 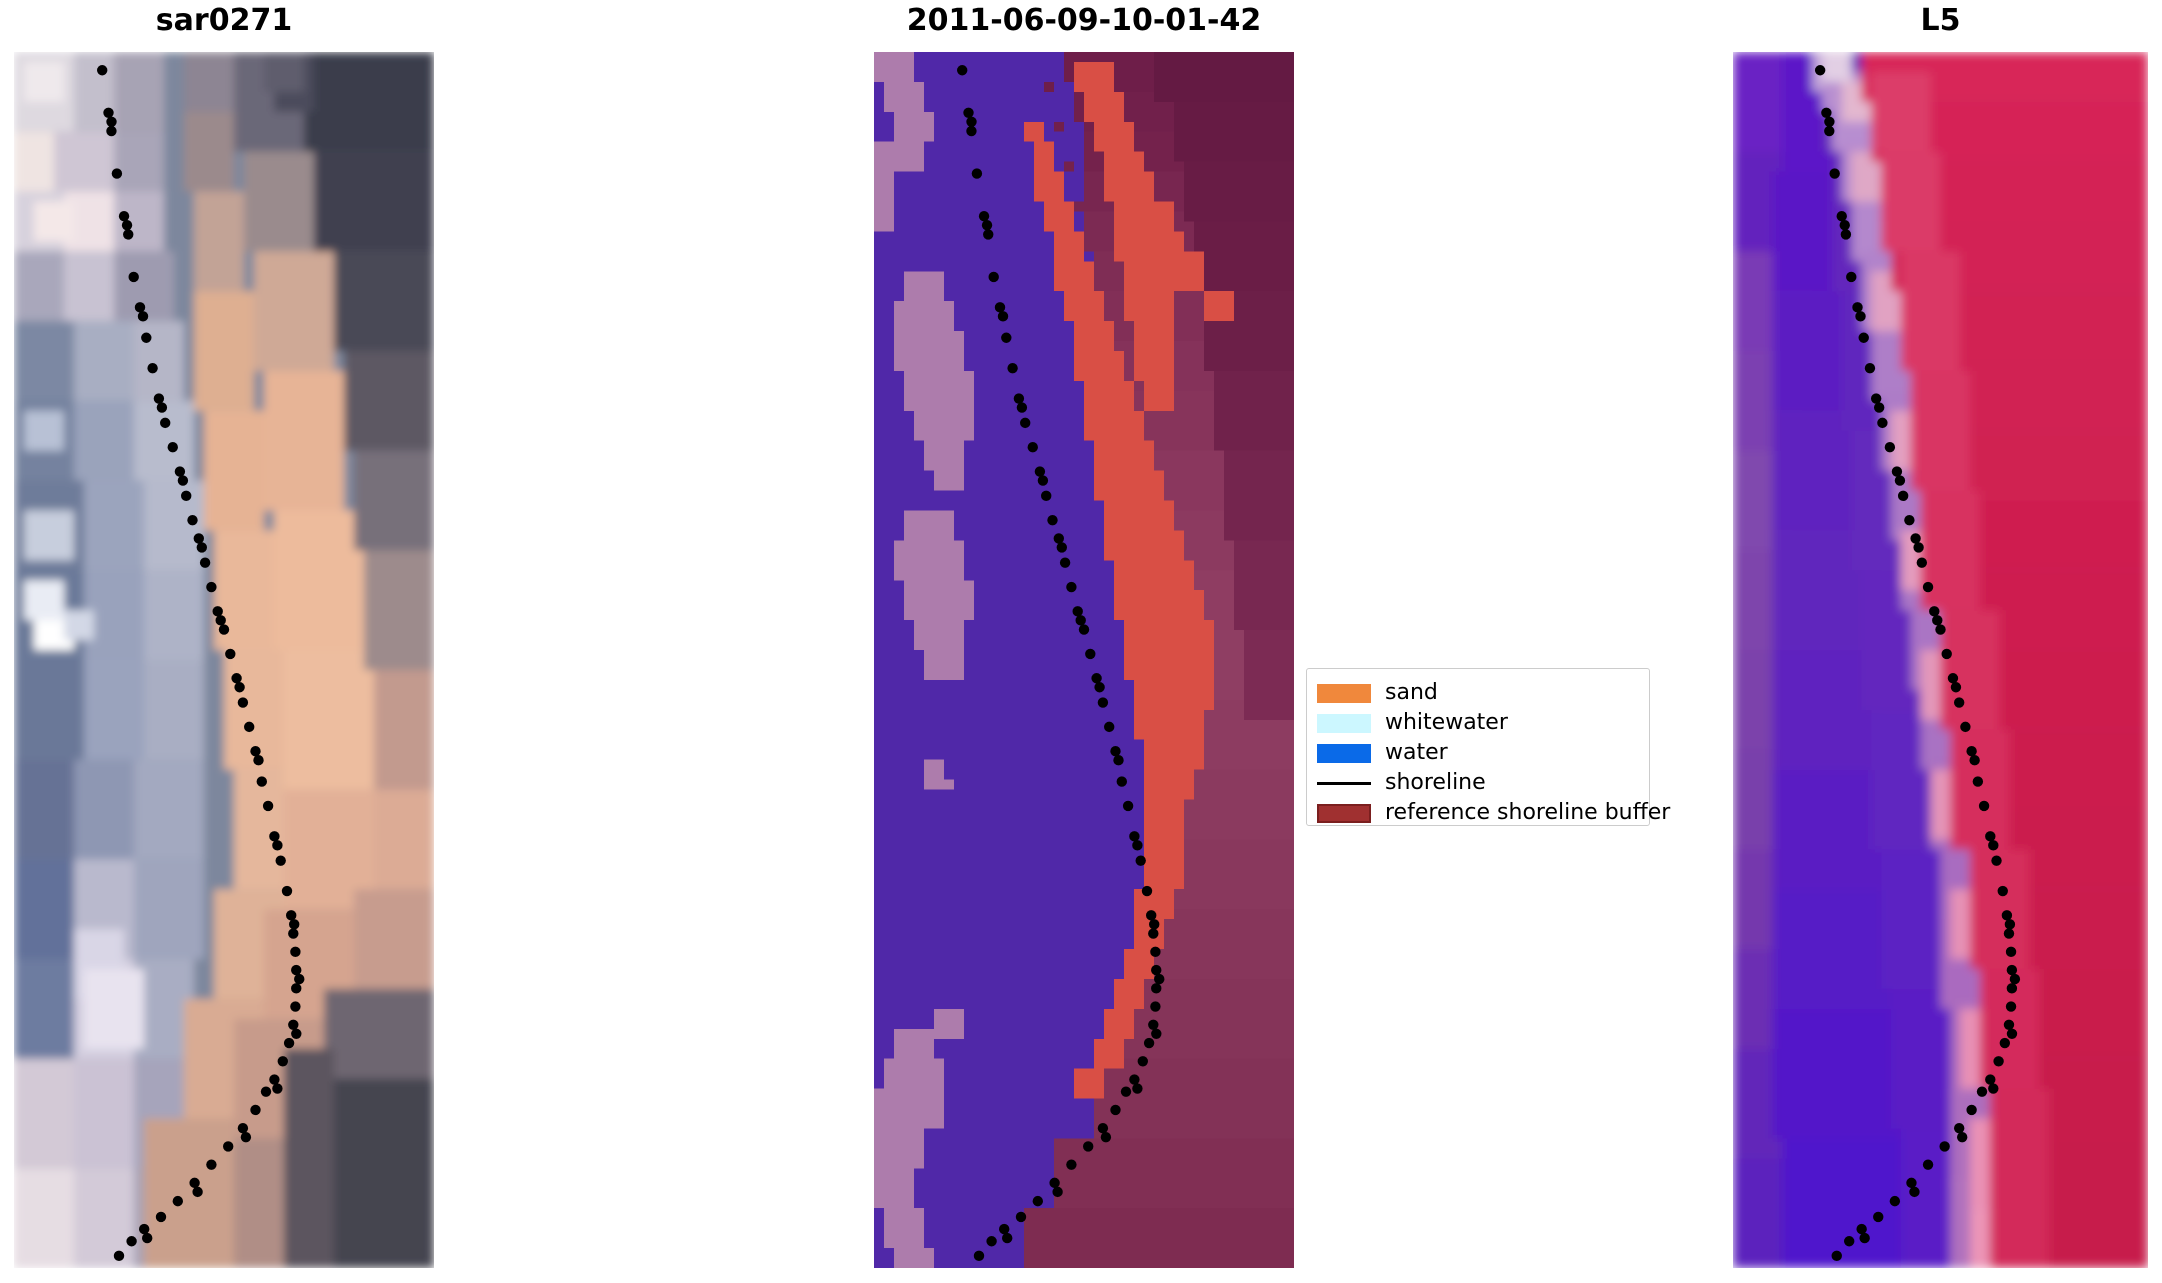 What do you see at coordinates (1478, 693) in the screenshot?
I see `legend-item-sand: sand` at bounding box center [1478, 693].